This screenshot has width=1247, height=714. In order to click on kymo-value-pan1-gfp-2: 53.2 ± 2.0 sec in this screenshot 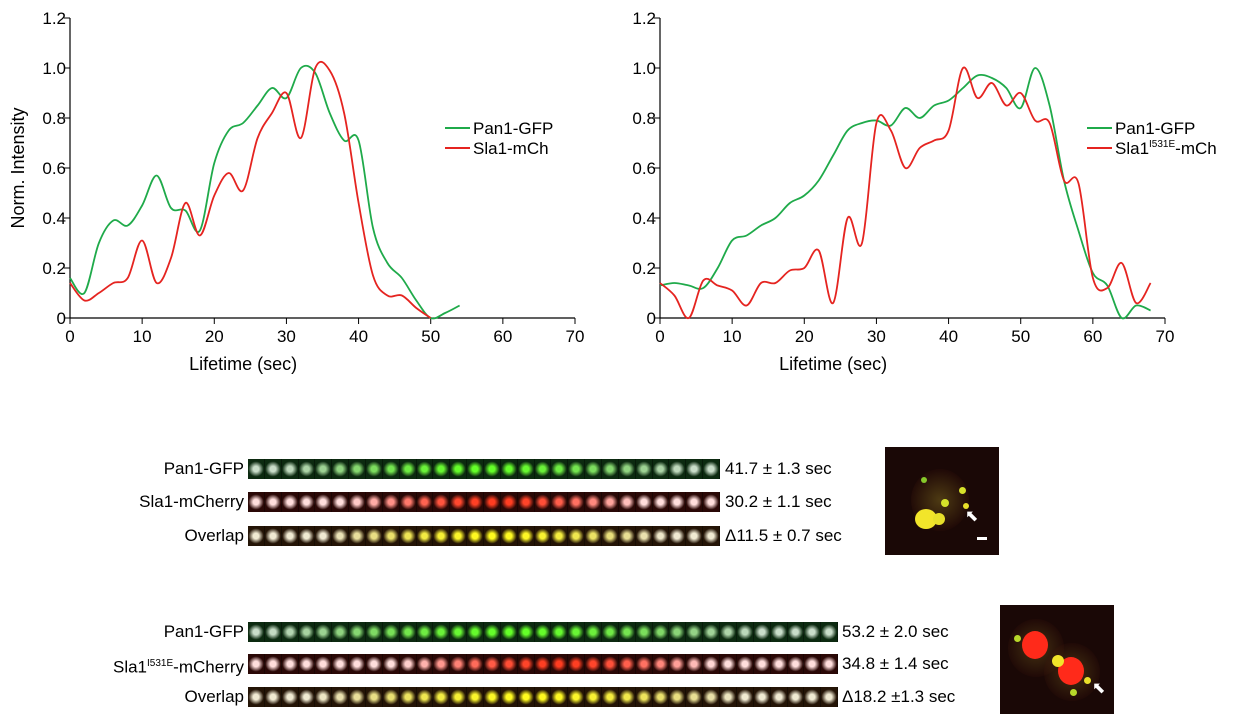, I will do `click(895, 631)`.